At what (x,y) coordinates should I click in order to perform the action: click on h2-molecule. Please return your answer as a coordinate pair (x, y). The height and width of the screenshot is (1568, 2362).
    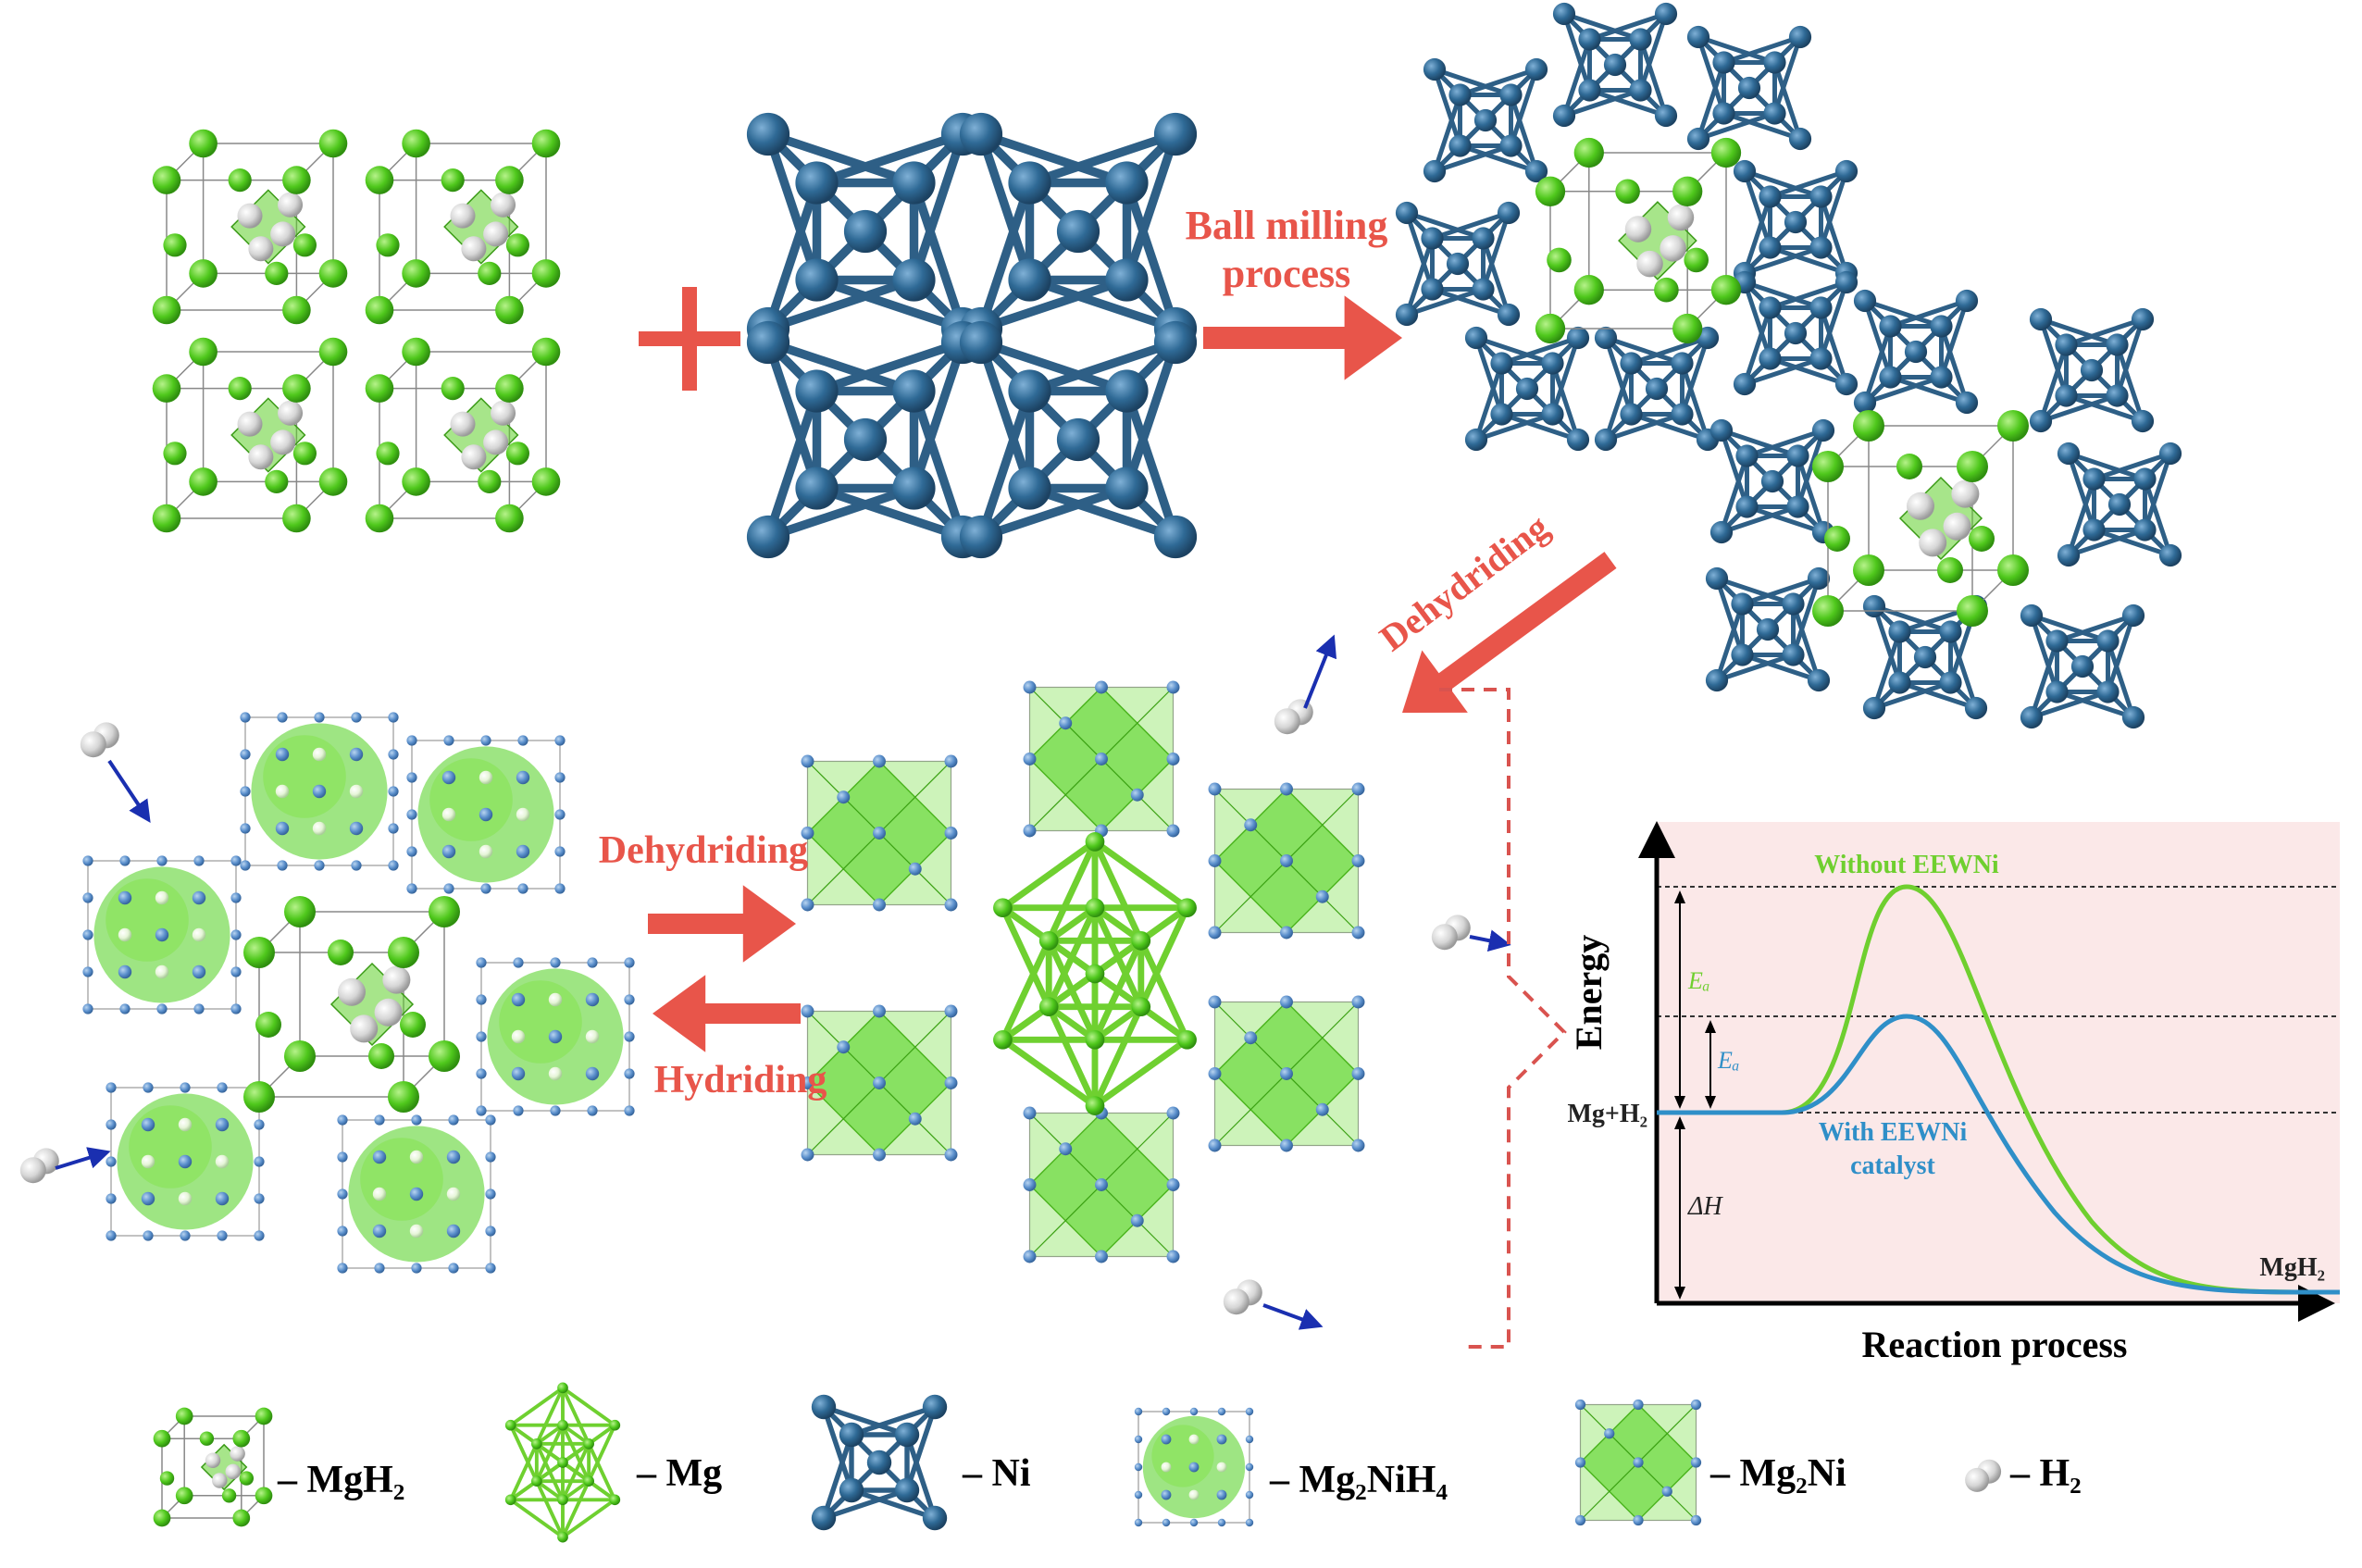
    Looking at the image, I should click on (1451, 933).